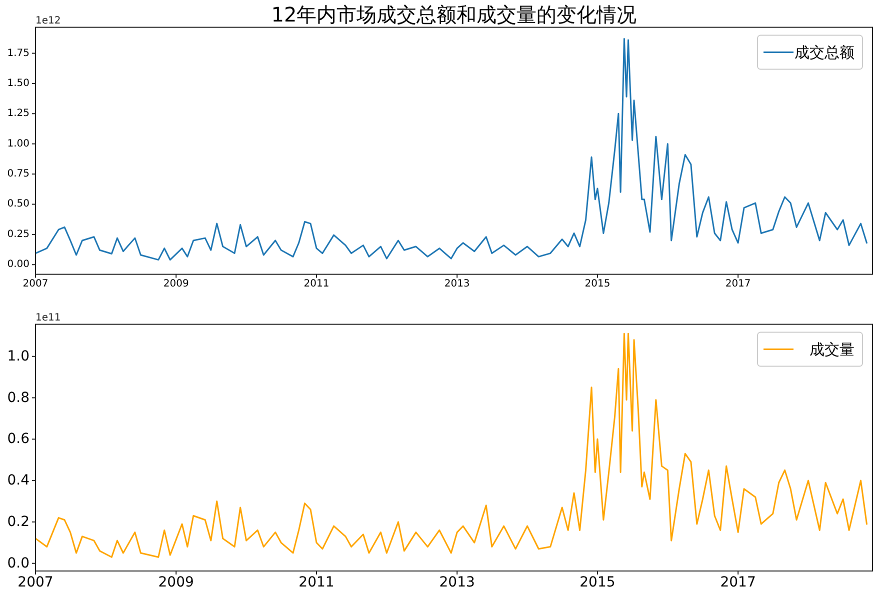 This screenshot has height=599, width=882. Describe the element at coordinates (824, 52) in the screenshot. I see `legend-label: 成交总额` at that location.